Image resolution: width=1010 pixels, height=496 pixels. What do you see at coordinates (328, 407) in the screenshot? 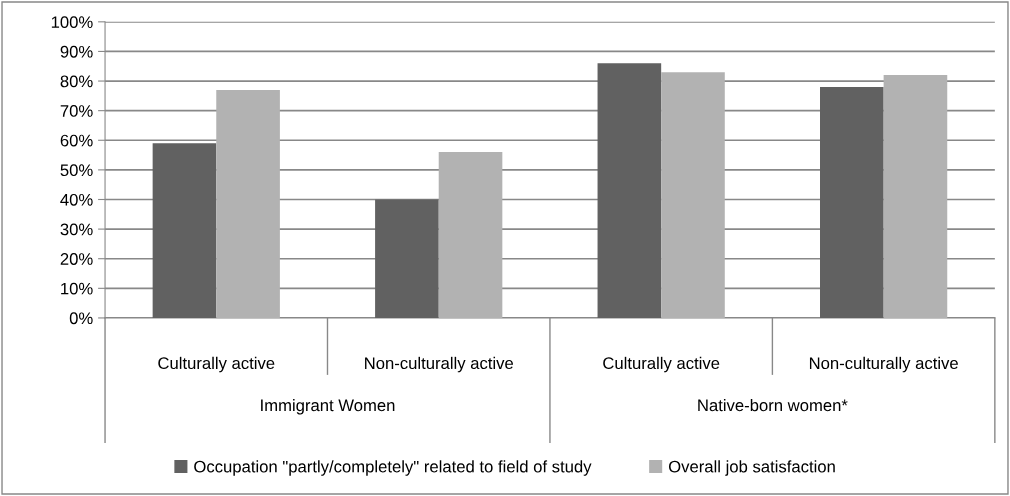
I see `text: Immigrant Women` at bounding box center [328, 407].